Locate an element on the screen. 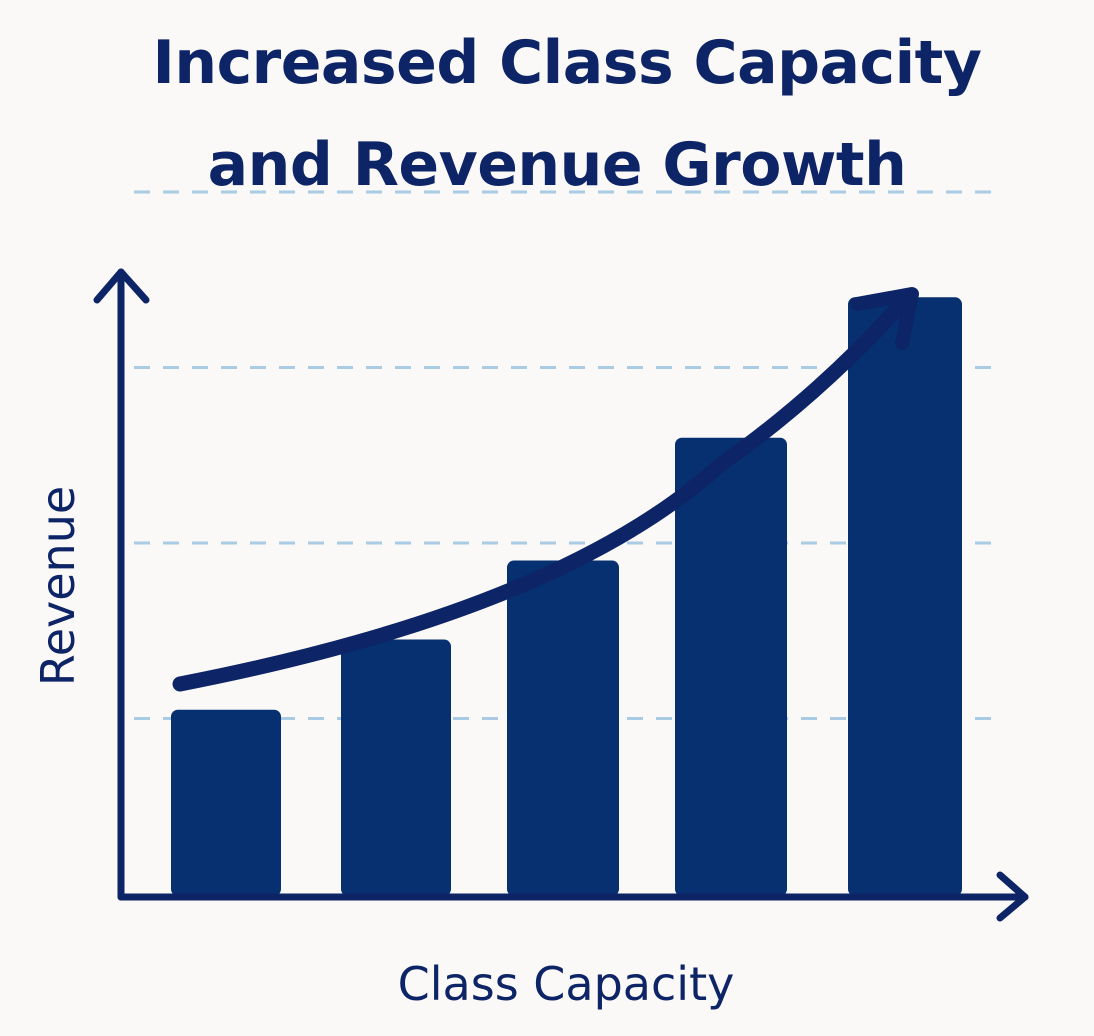  y-axis-label: Revenue is located at coordinates (58, 586).